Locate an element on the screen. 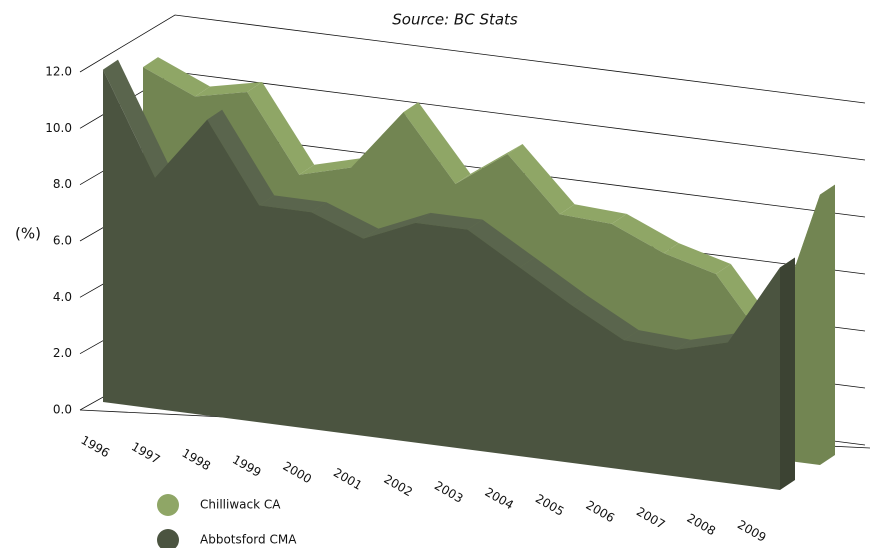  x-tick-label: 1997 is located at coordinates (145, 452).